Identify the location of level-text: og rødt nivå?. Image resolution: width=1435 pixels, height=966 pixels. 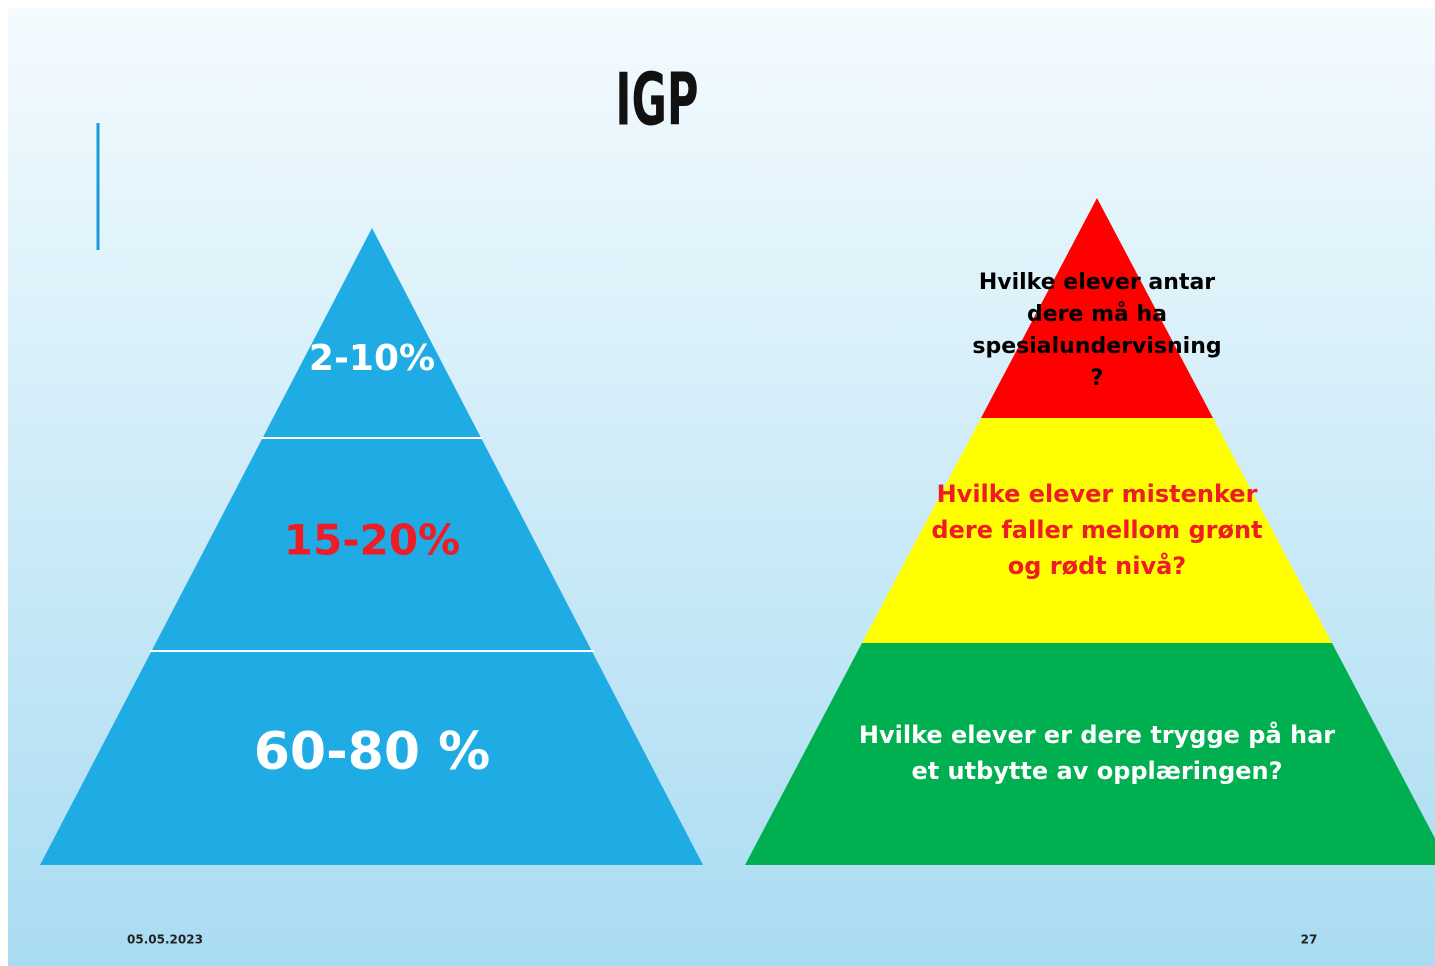
(1097, 565).